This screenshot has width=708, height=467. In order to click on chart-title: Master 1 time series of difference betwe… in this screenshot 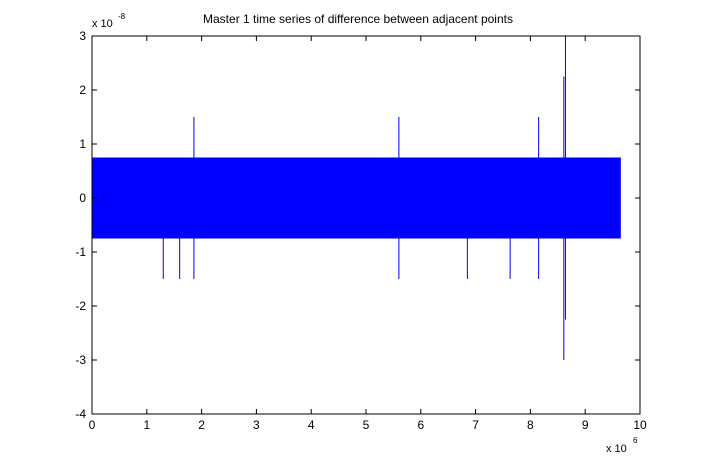, I will do `click(358, 19)`.